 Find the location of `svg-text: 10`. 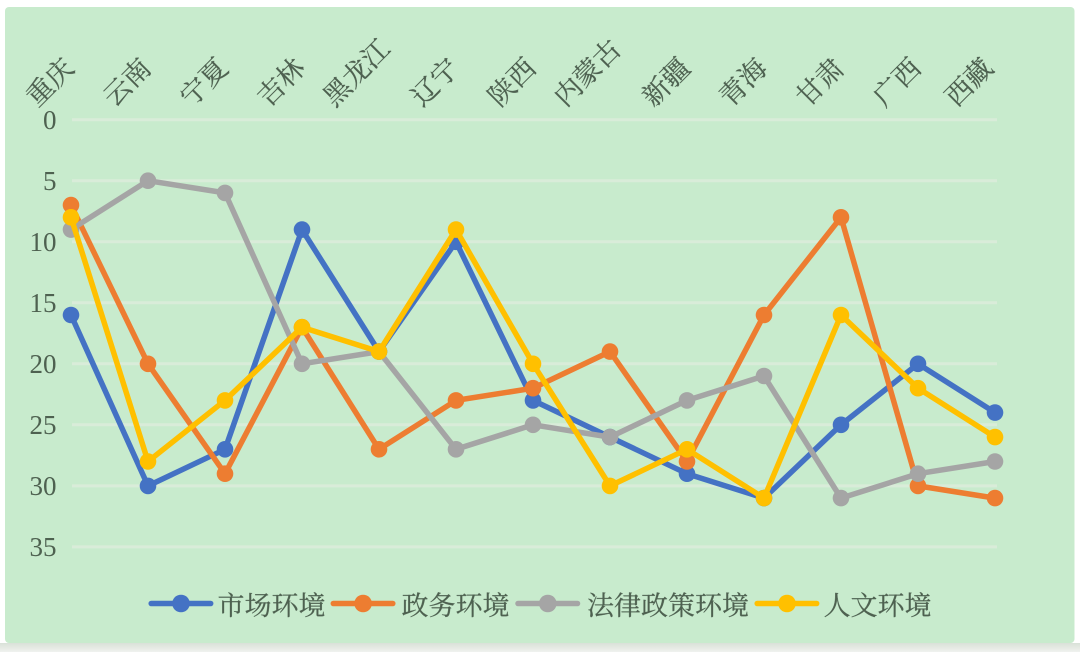

svg-text: 10 is located at coordinates (43, 242).